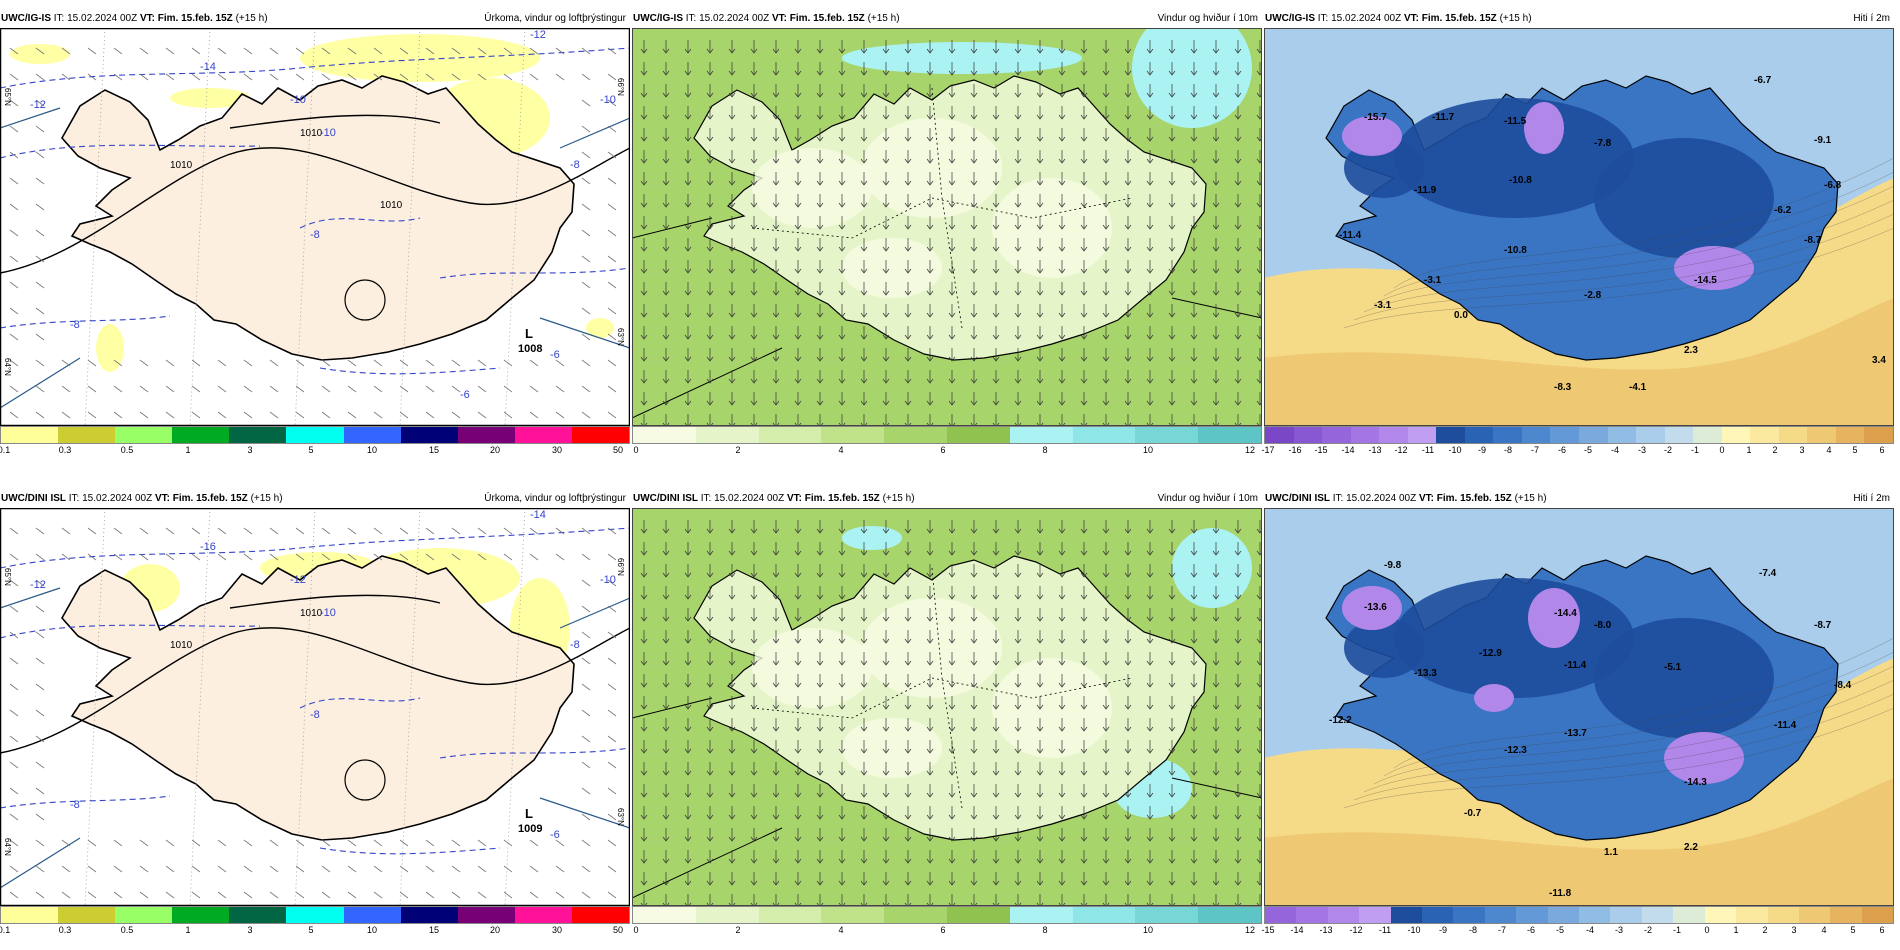 Image resolution: width=1900 pixels, height=950 pixels. I want to click on contour-line, so click(1618, 278).